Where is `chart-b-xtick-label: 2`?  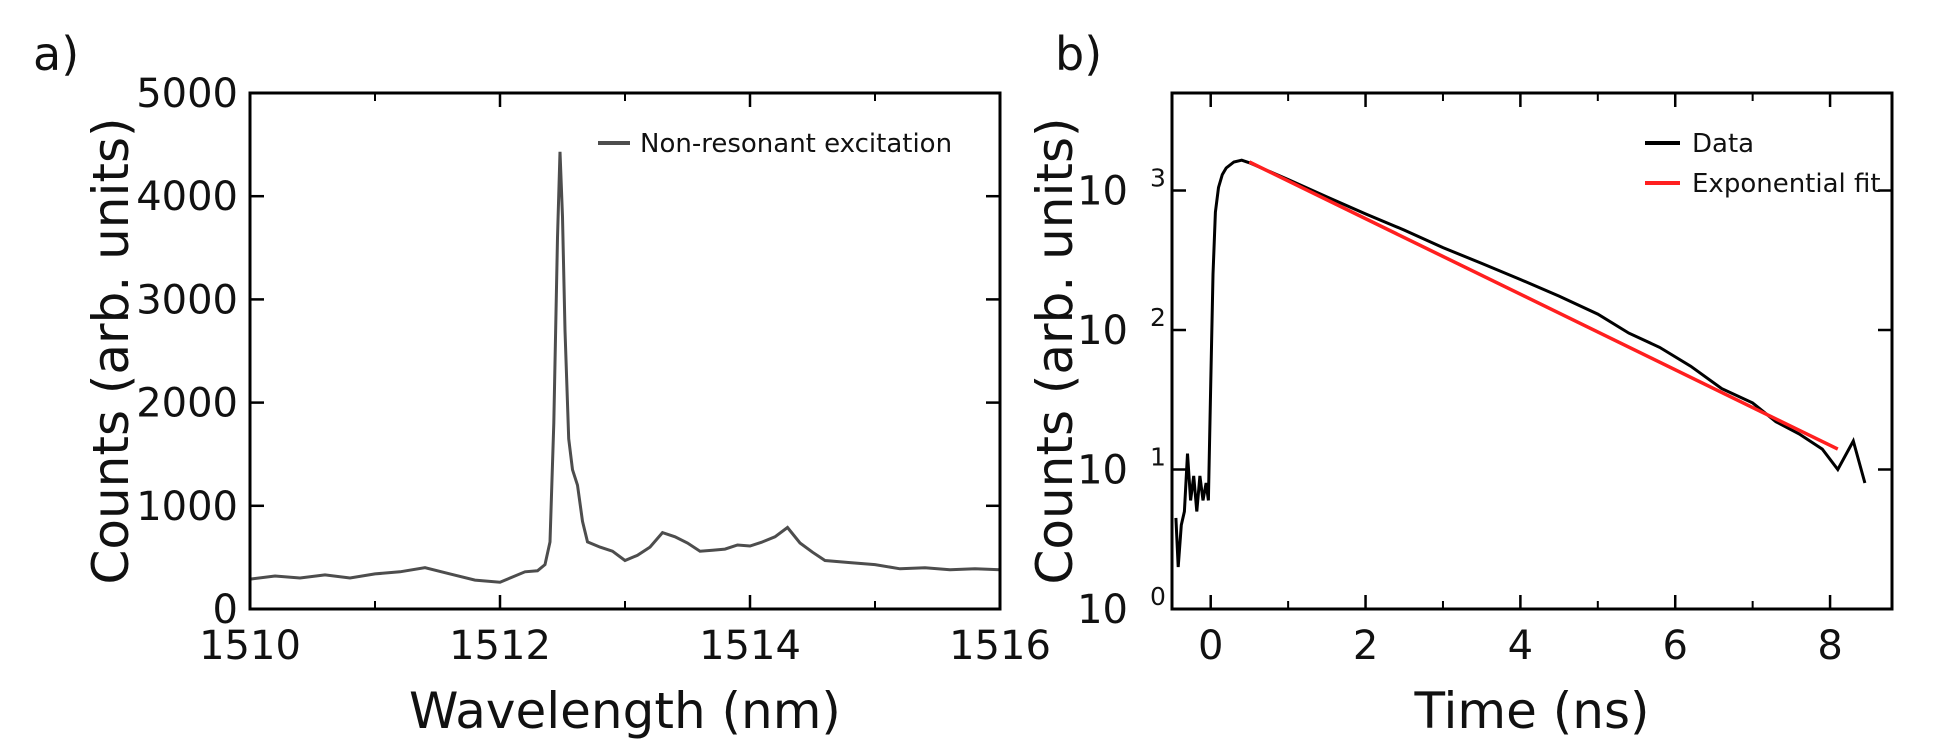
chart-b-xtick-label: 2 is located at coordinates (1365, 646).